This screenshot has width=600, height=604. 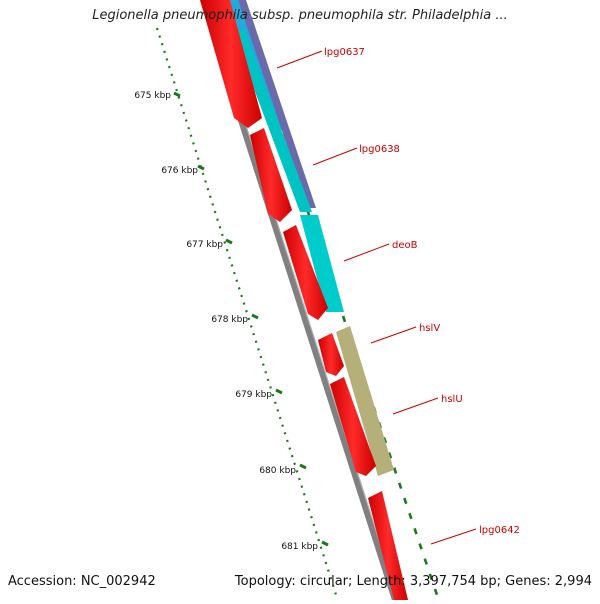 I want to click on cds-lpg0638, so click(x=271, y=175).